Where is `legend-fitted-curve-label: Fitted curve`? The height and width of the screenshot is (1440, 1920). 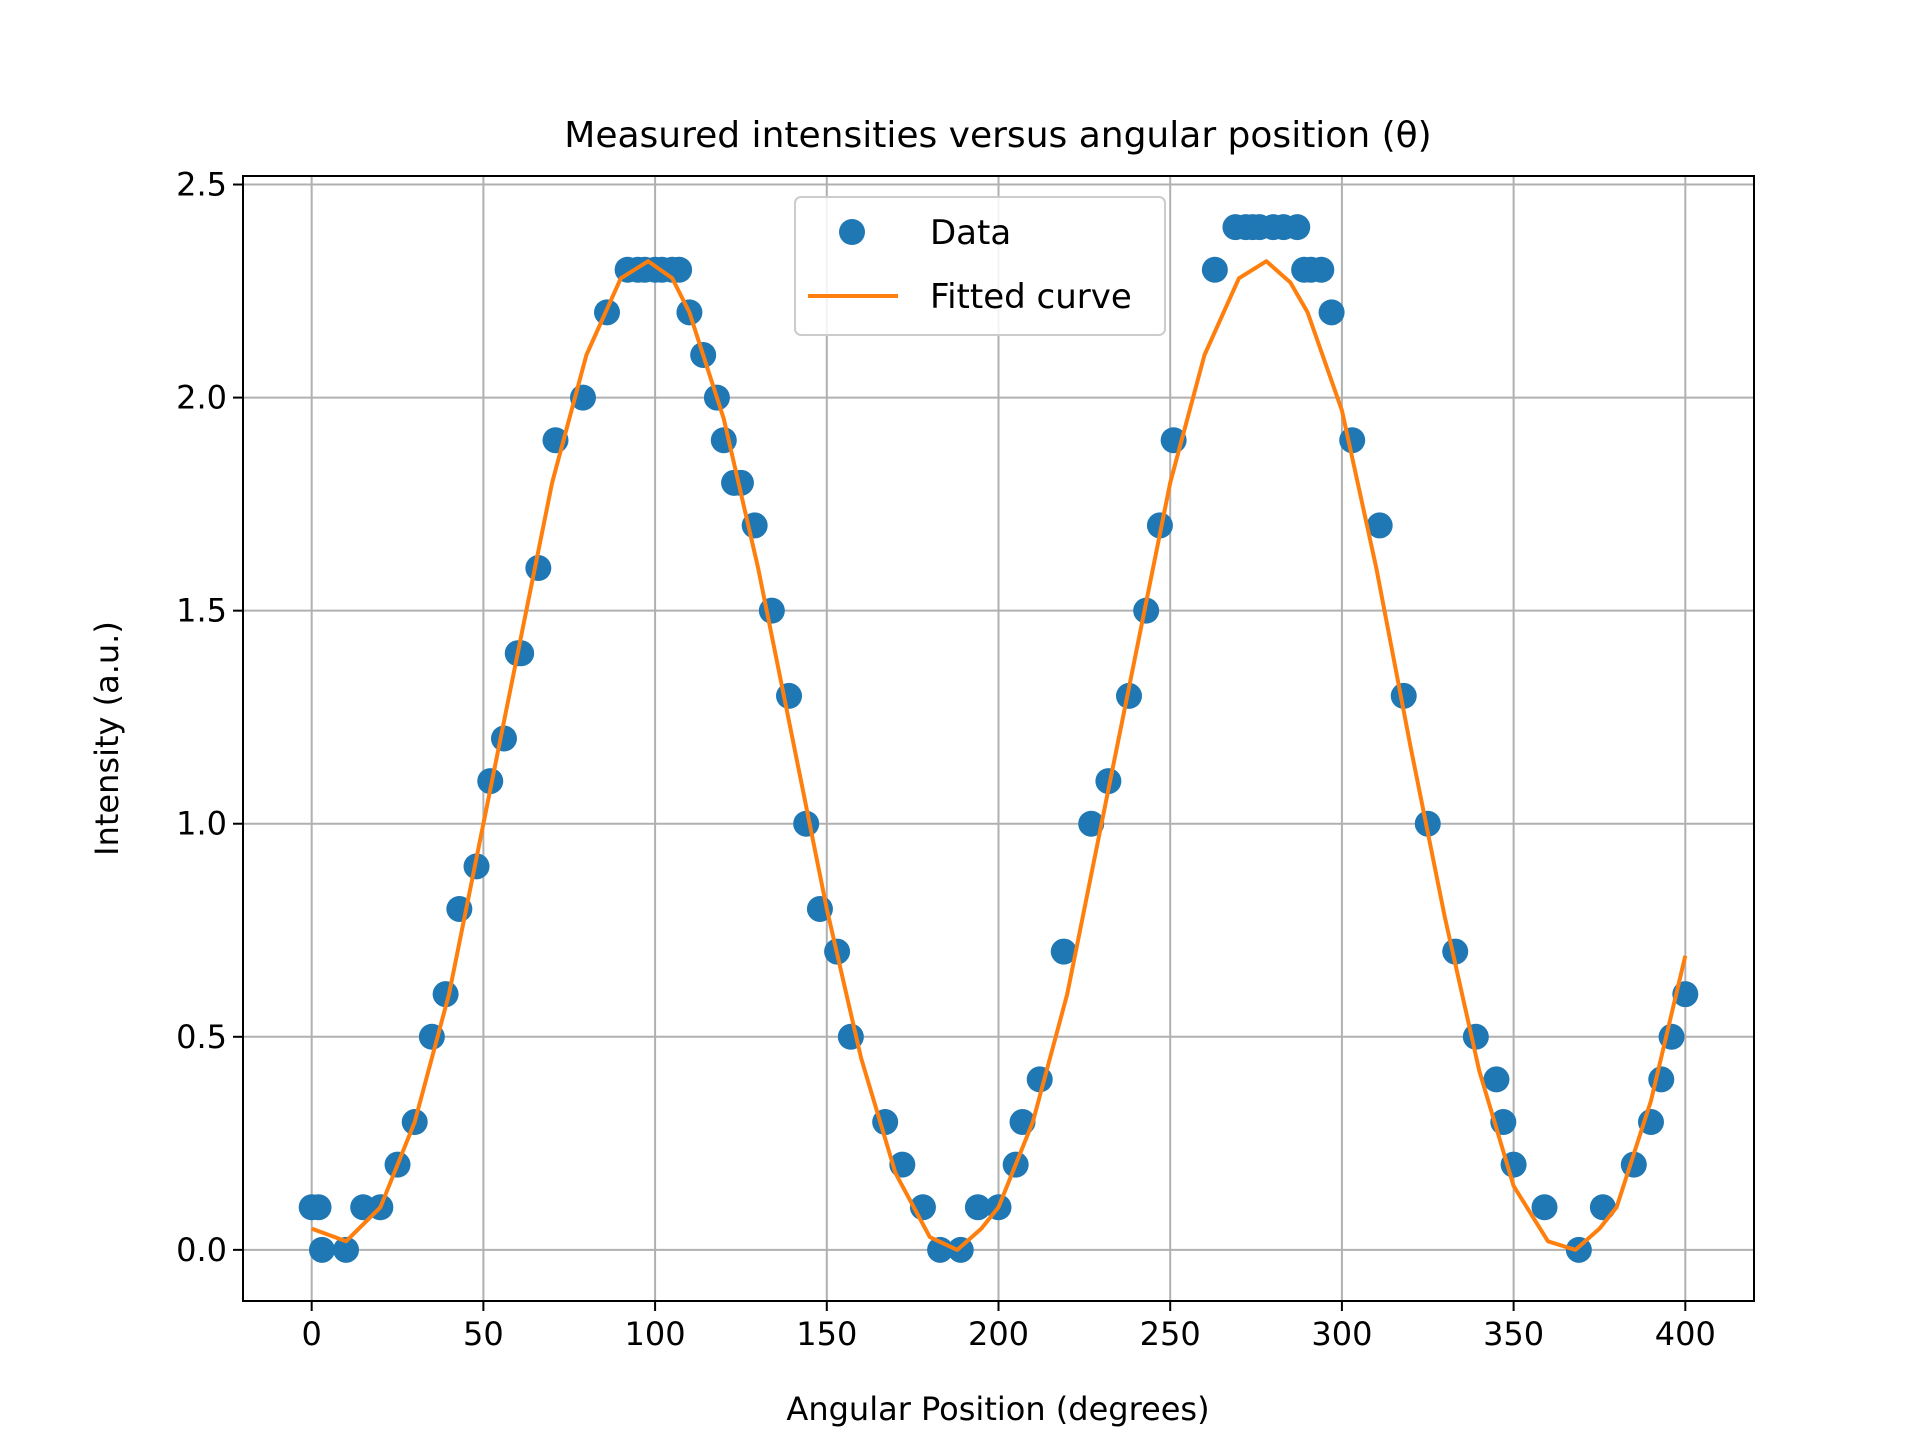
legend-fitted-curve-label: Fitted curve is located at coordinates (1031, 297).